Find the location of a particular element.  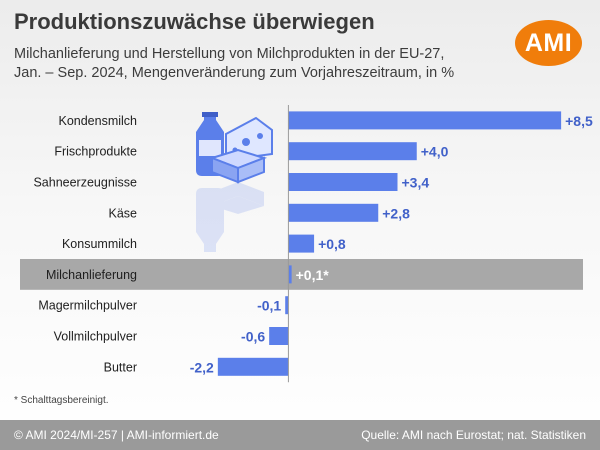

category-label: Frischprodukte is located at coordinates (95, 152).